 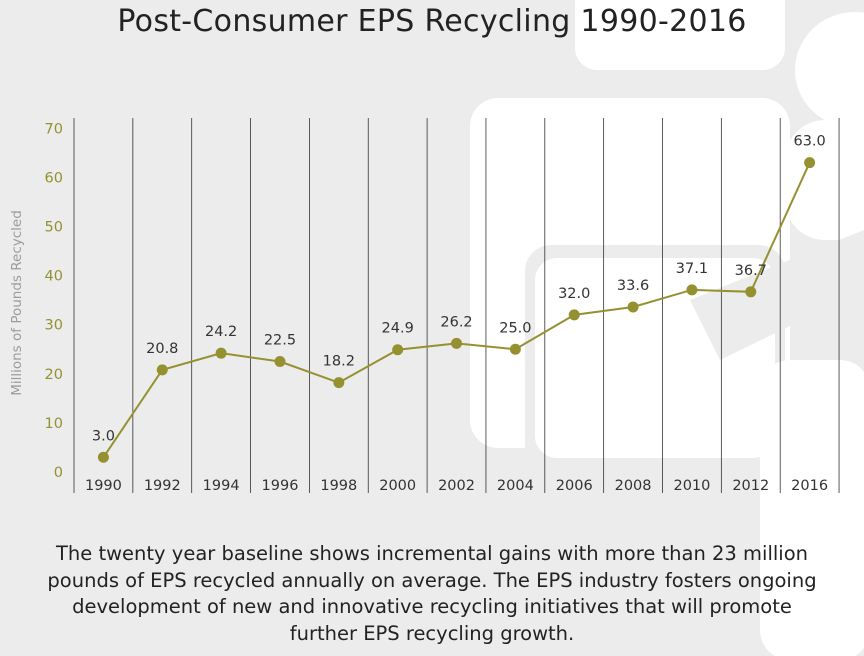 I want to click on data-label: 24.9, so click(x=398, y=329).